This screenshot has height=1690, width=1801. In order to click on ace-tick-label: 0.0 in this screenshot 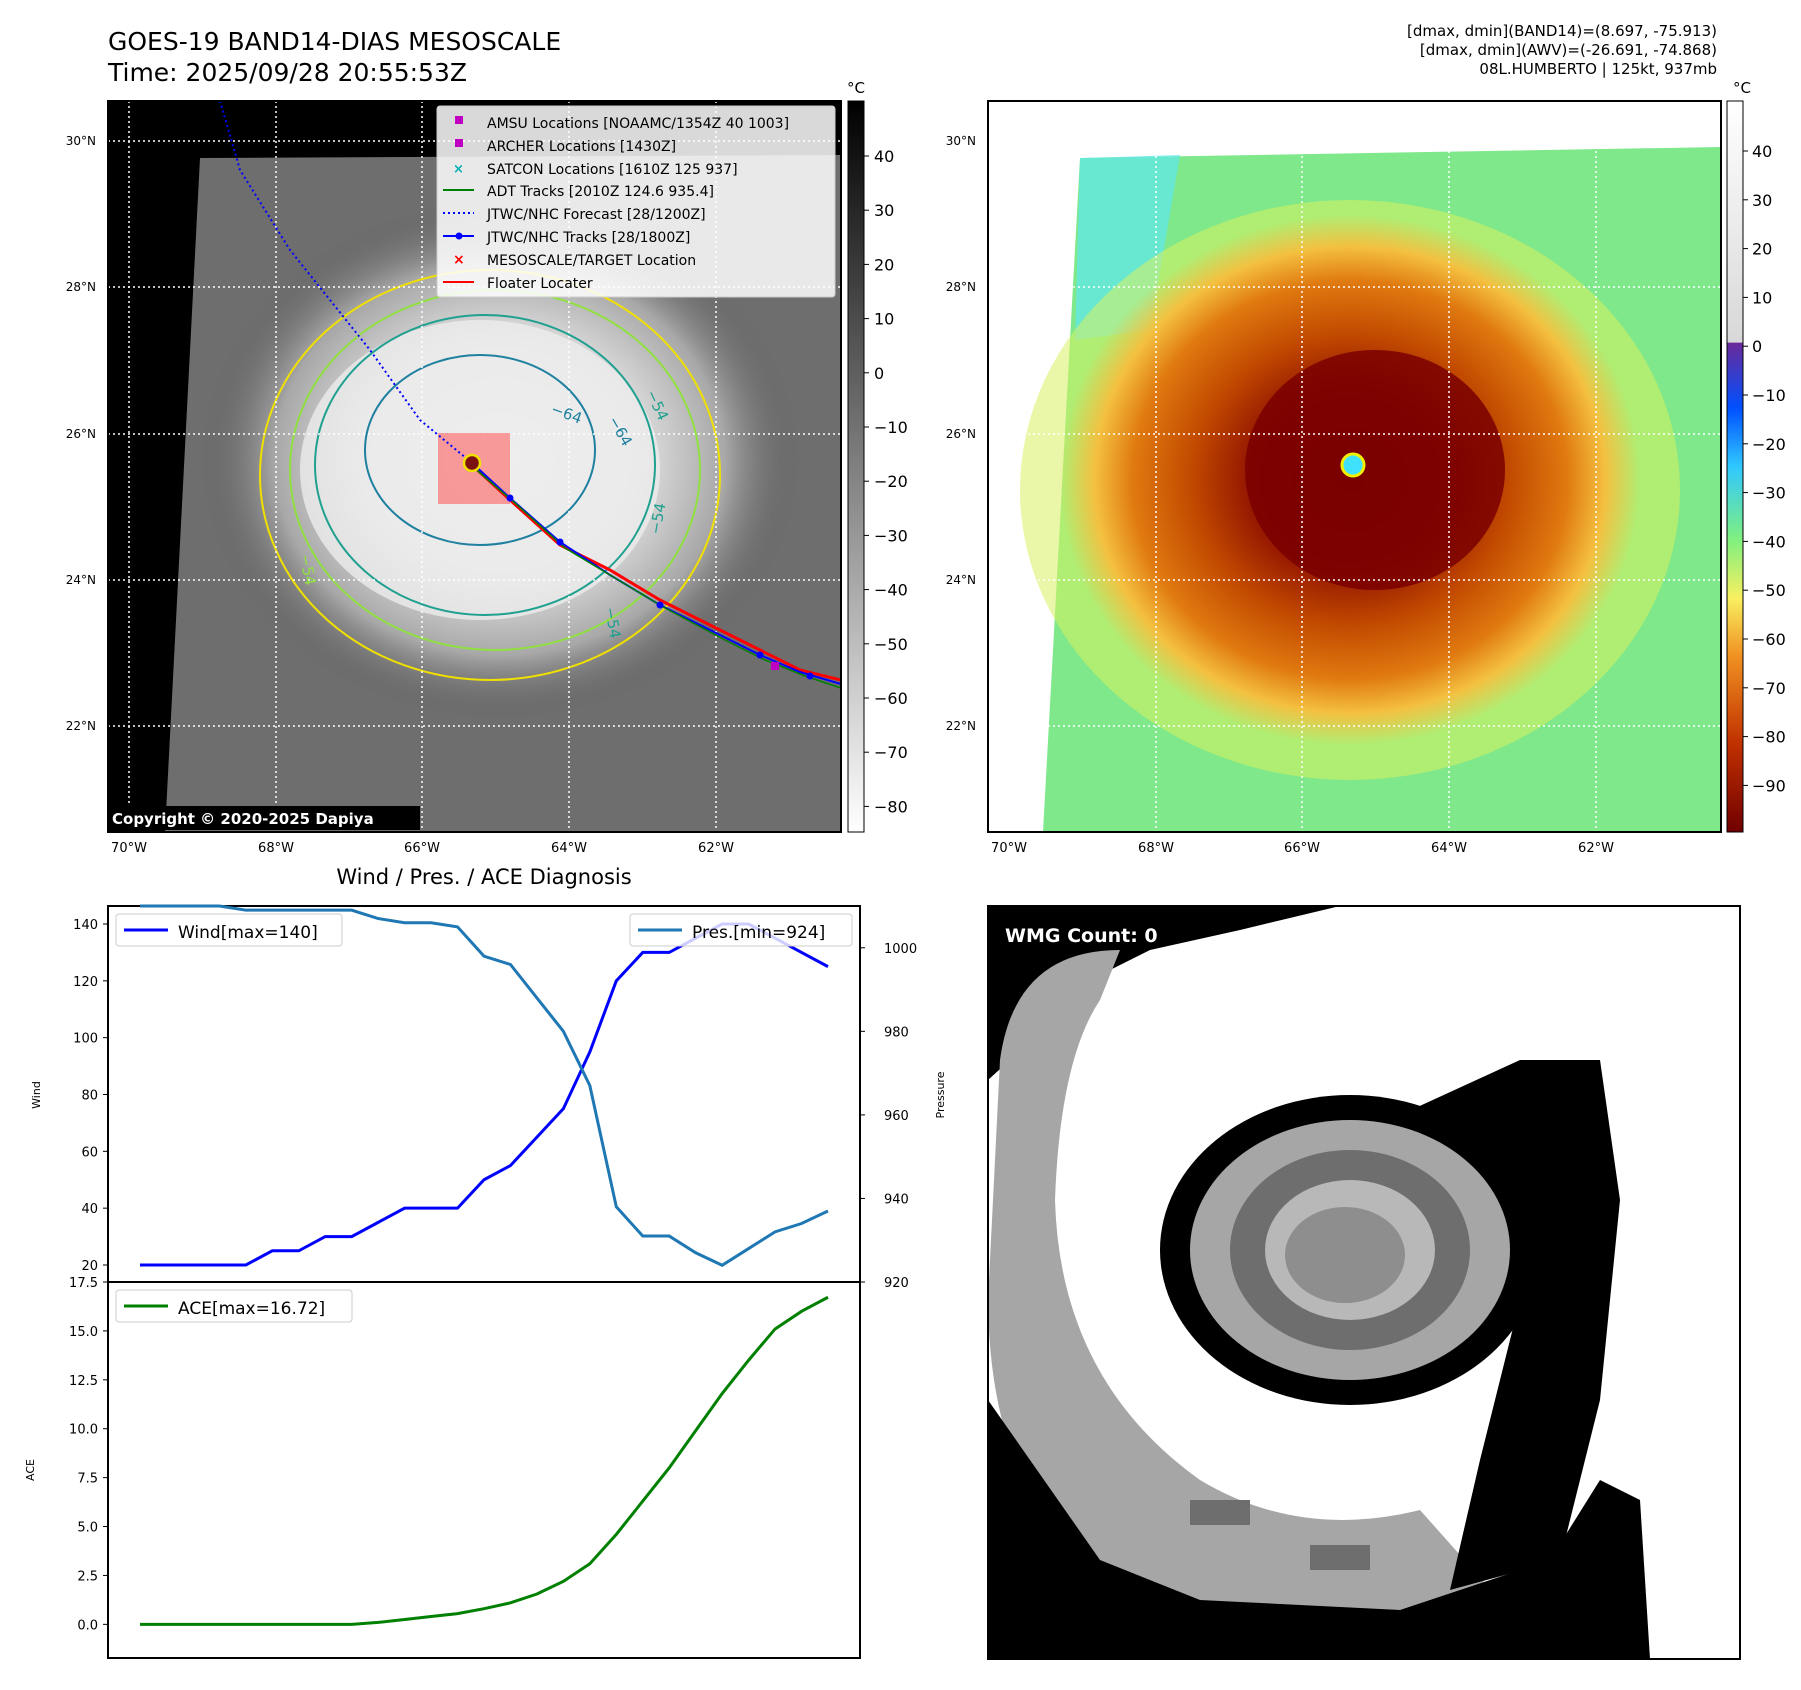, I will do `click(87, 1625)`.